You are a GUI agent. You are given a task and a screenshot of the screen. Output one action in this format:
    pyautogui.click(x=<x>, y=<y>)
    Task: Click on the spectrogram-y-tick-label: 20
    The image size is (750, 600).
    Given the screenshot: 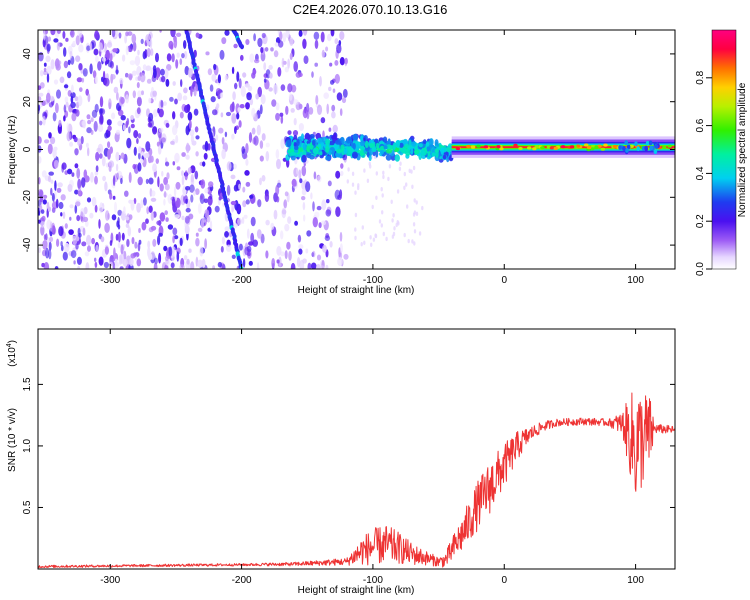 What is the action you would take?
    pyautogui.click(x=27, y=102)
    